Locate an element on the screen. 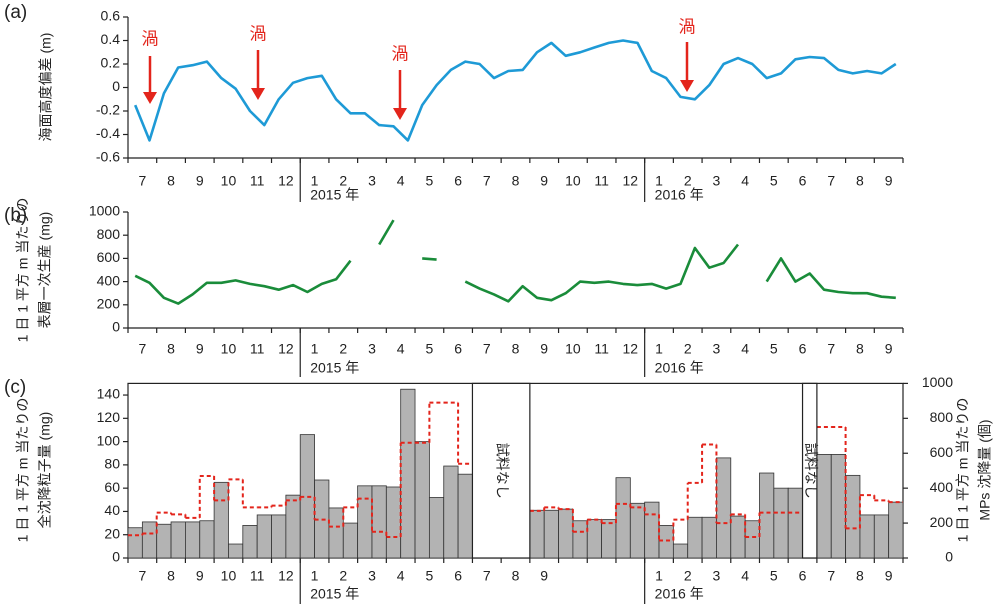  y-tick-label: 40 is located at coordinates (112, 510).